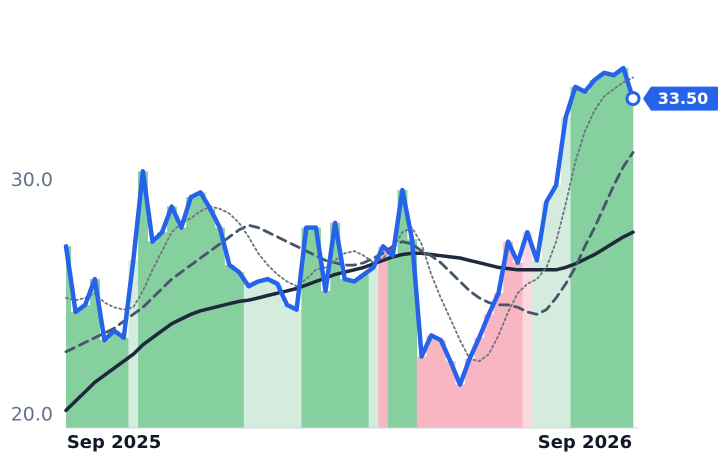 The height and width of the screenshot is (464, 718). I want to click on last-value-badge: 33.50, so click(680, 98).